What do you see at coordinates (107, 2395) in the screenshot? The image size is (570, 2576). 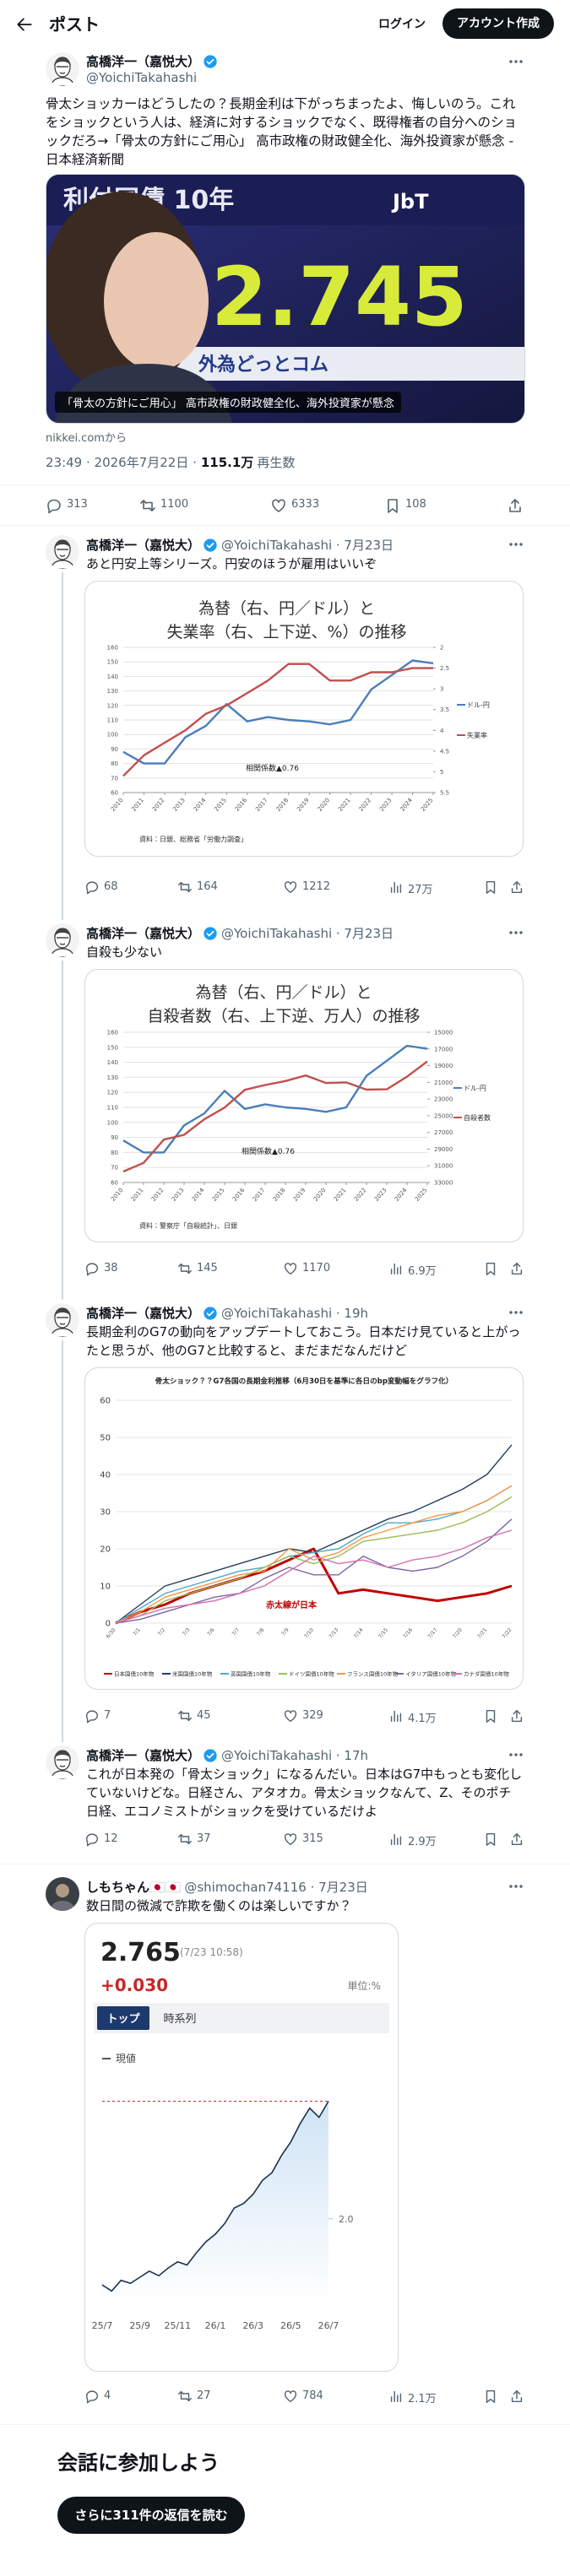 I see `stat-count: 4` at bounding box center [107, 2395].